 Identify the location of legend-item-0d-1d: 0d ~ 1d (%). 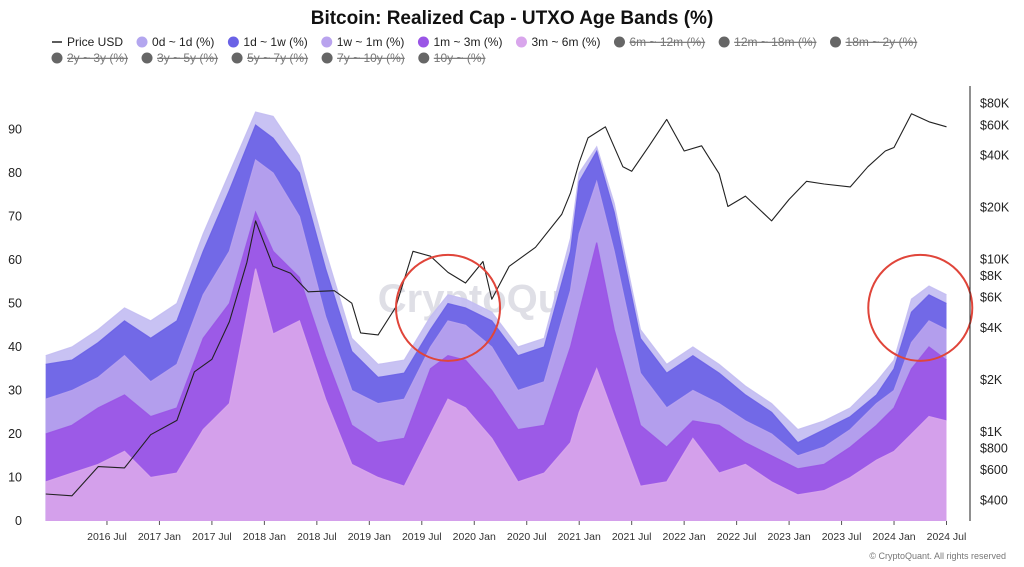
(175, 42).